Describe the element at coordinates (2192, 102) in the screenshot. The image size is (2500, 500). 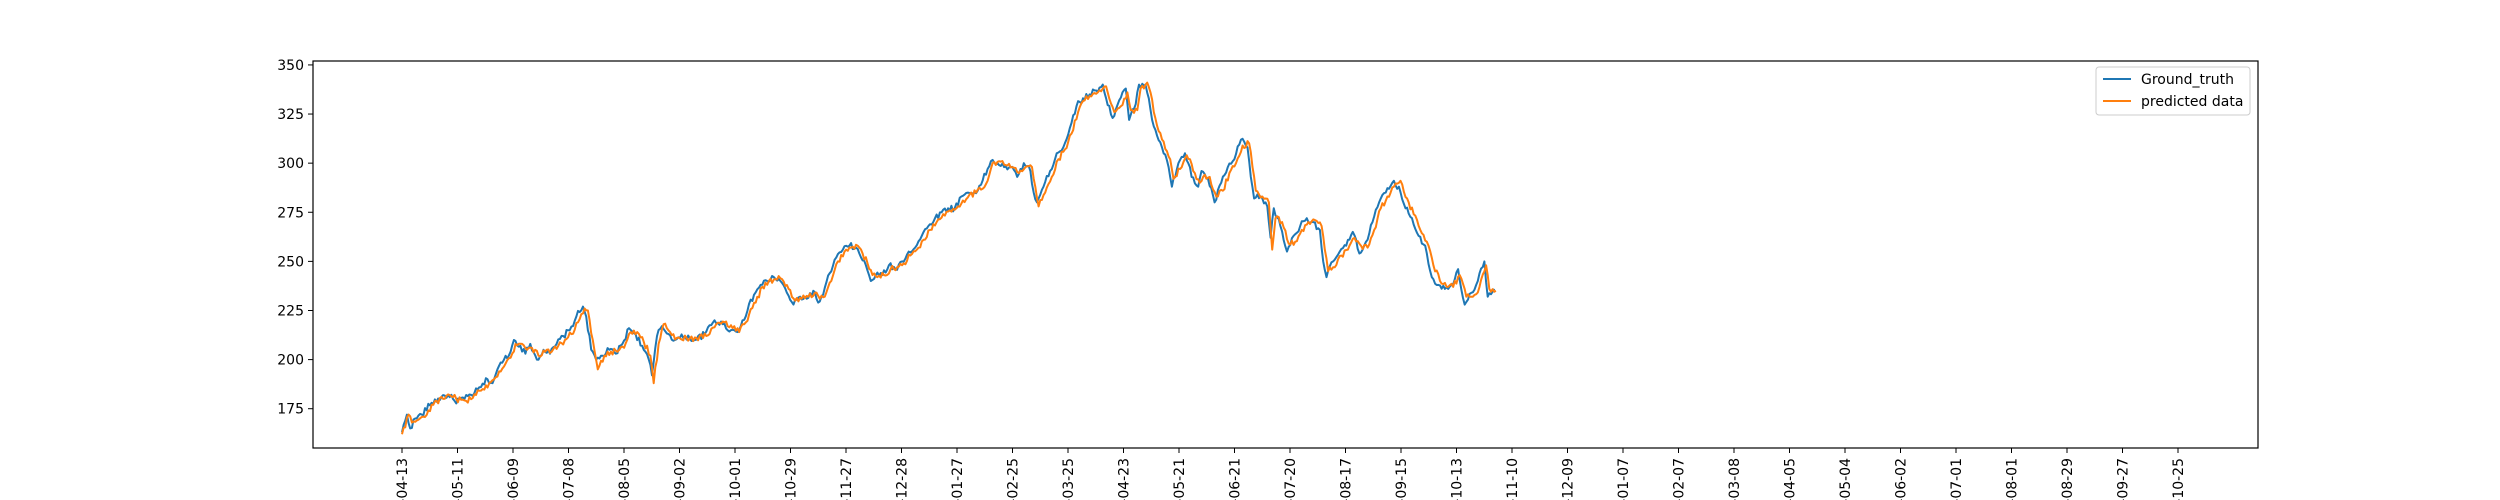
I see `legend-label-predicted-data: predicted data` at that location.